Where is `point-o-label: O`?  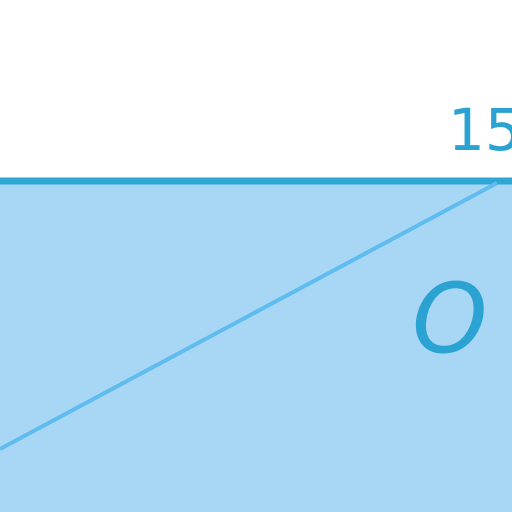
point-o-label: O is located at coordinates (450, 319).